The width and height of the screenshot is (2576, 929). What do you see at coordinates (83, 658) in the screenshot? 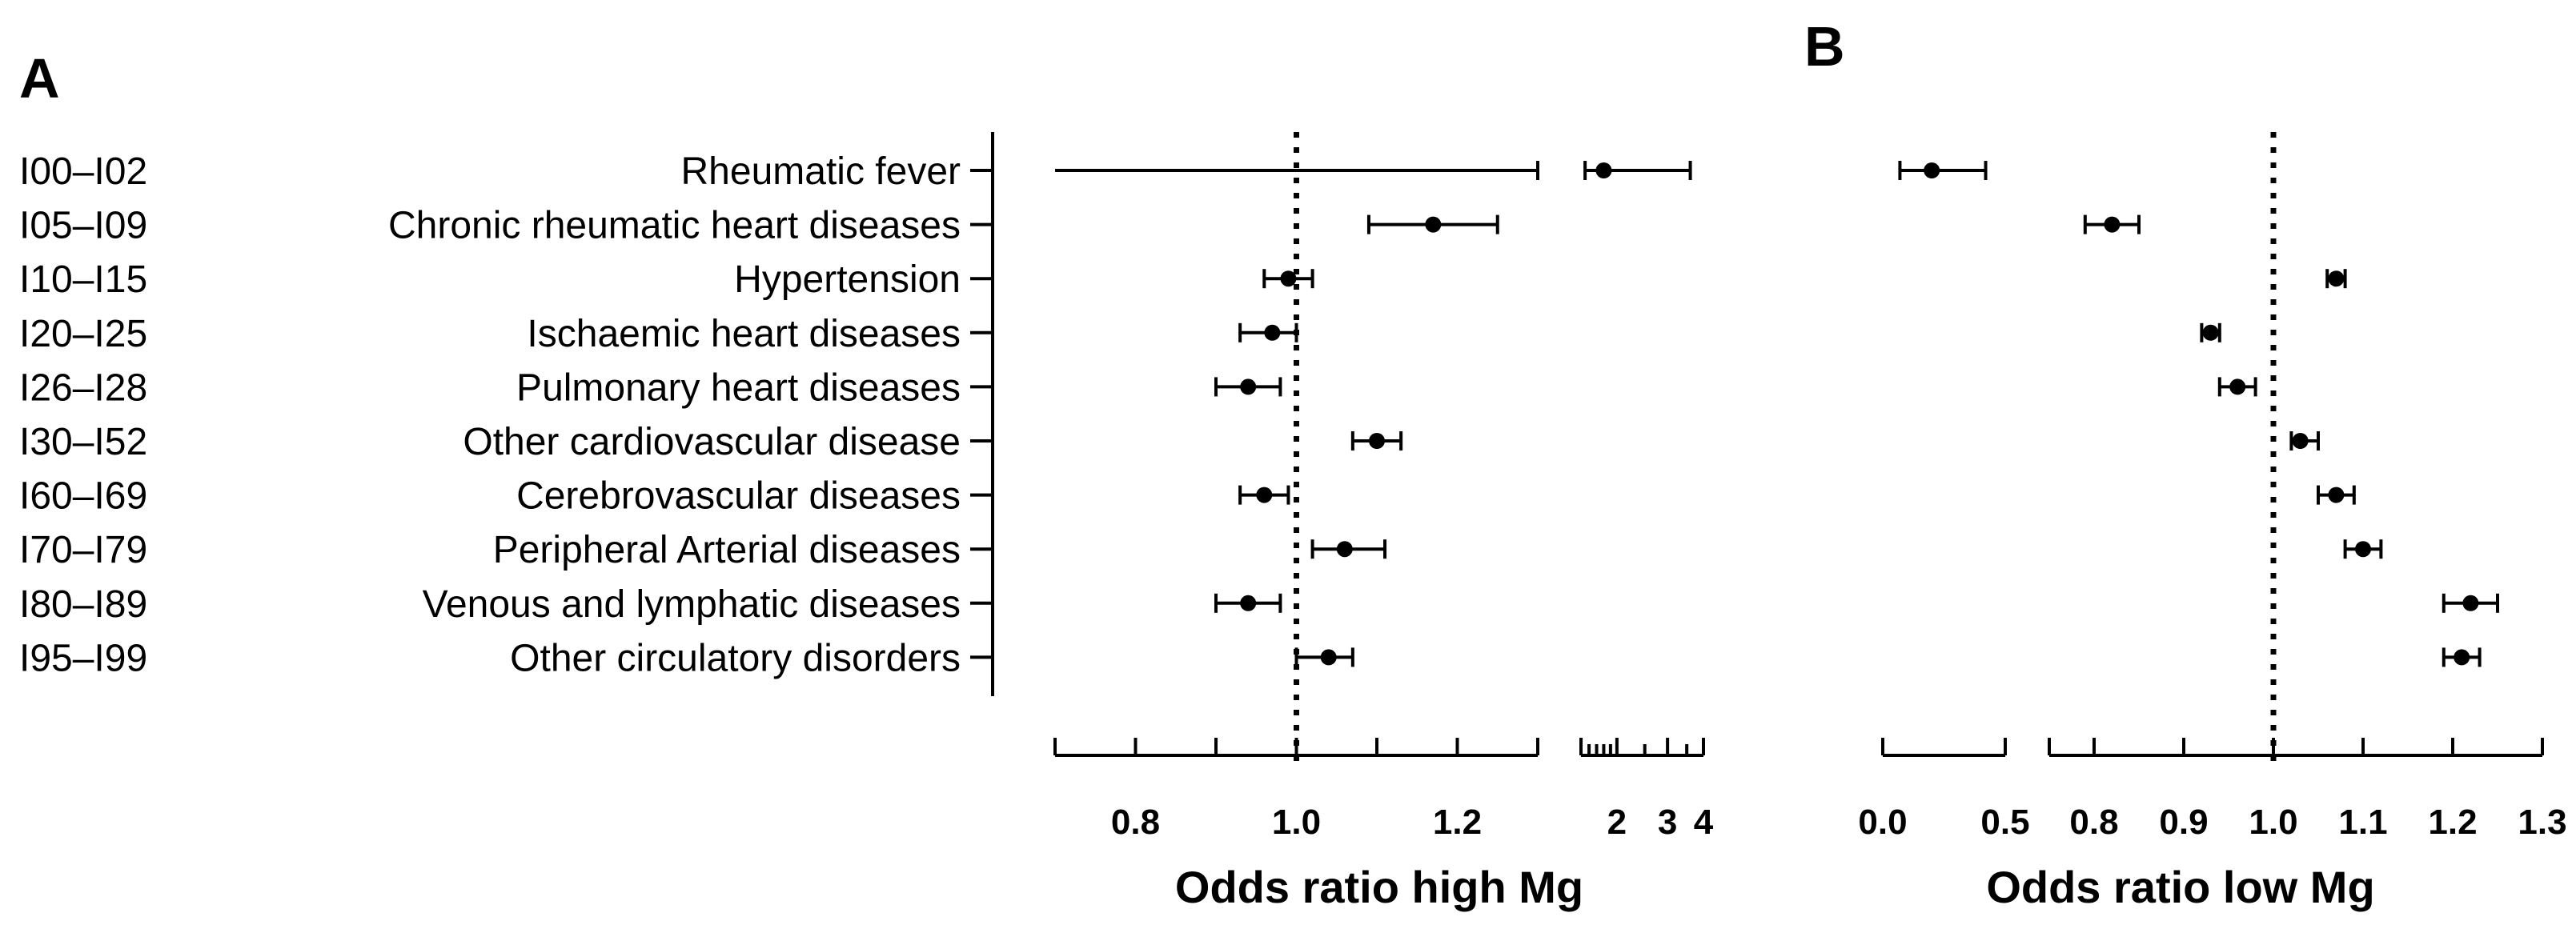
I see `row-code-label: I95–I99` at bounding box center [83, 658].